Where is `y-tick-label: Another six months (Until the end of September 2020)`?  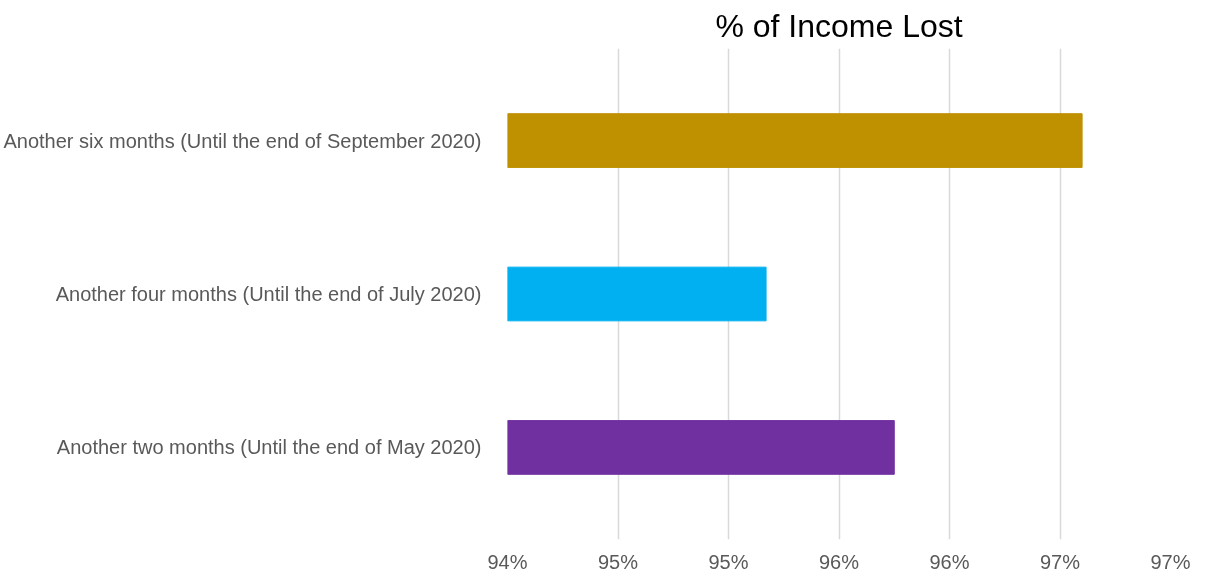
y-tick-label: Another six months (Until the end of September 2020) is located at coordinates (242, 140).